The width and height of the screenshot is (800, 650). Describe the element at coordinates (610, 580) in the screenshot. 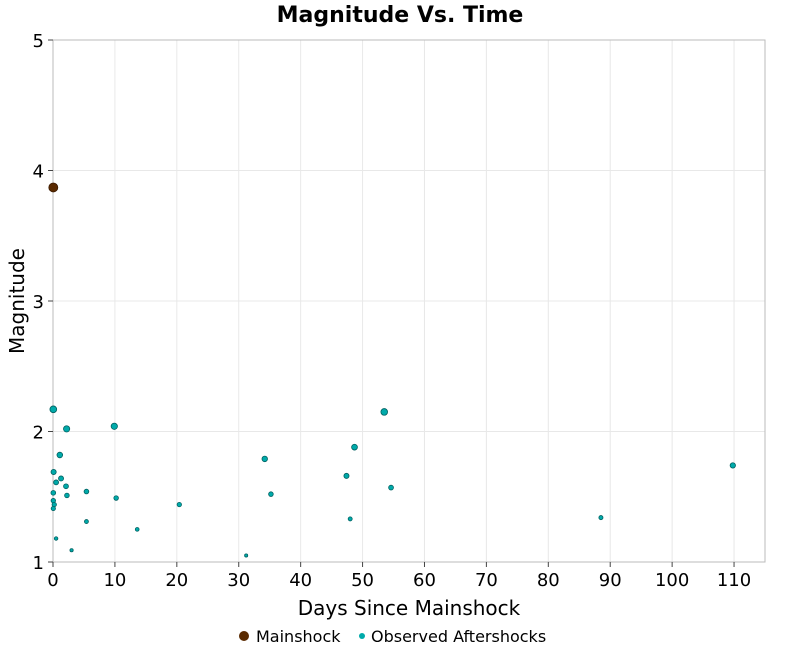

I see `x-tick-label: 90` at that location.